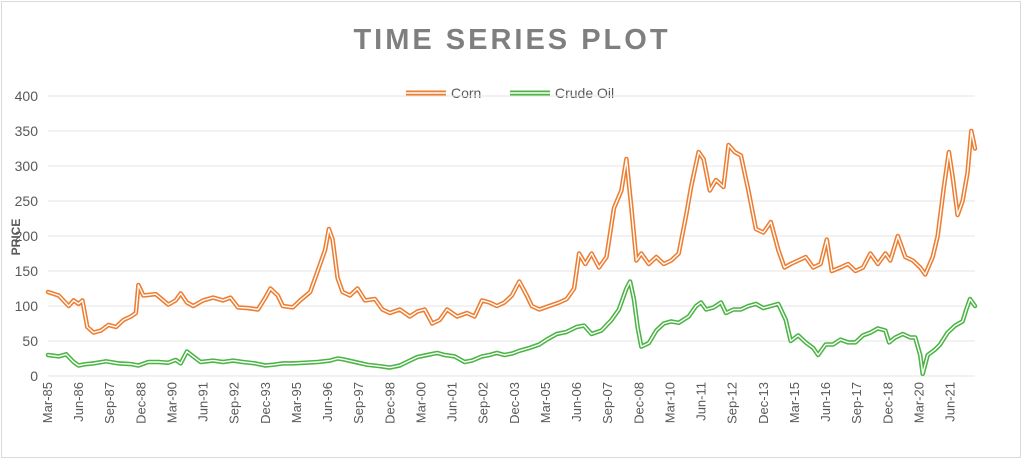  I want to click on x-tick-label: Mar-00, so click(420, 402).